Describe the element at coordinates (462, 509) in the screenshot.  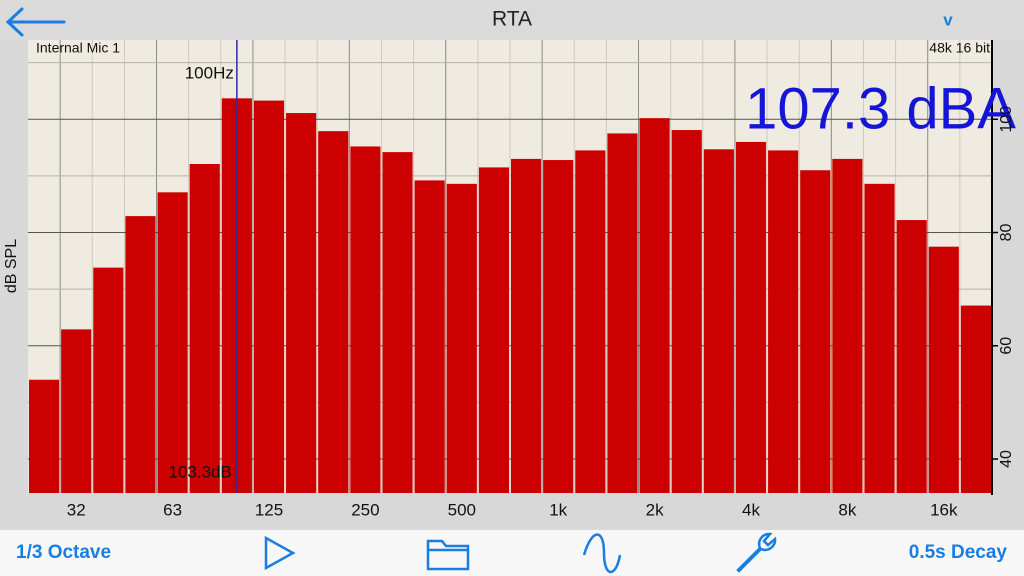
I see `x-tick-label: 500` at that location.